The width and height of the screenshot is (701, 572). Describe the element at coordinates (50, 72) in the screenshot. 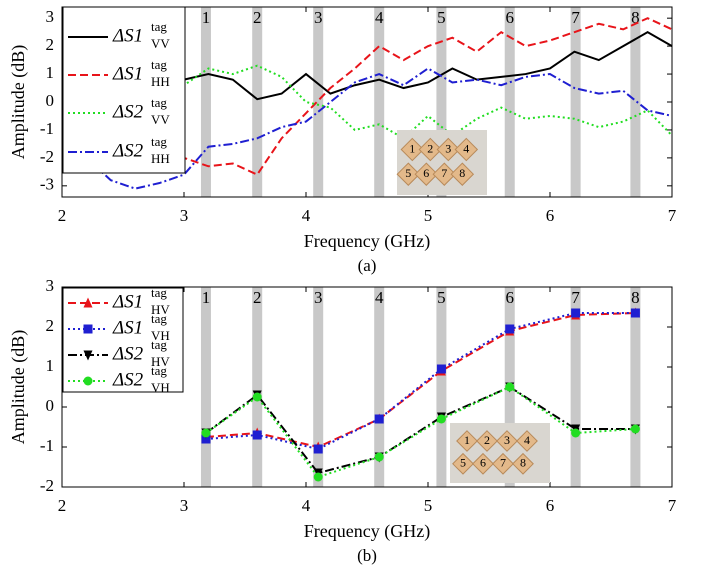

I see `y-tick-label: 1` at that location.